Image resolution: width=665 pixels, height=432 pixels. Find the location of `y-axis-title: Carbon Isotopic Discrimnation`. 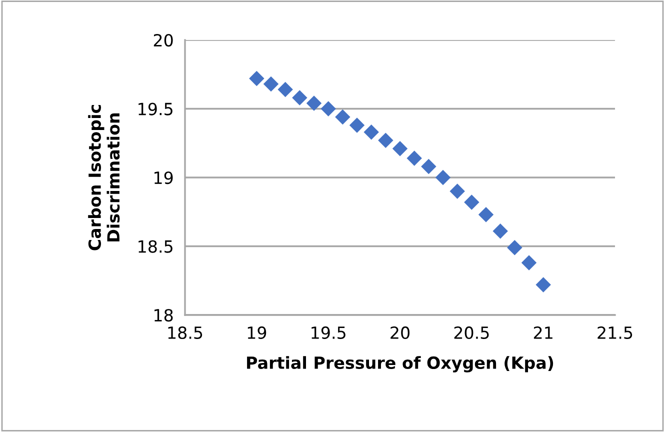

y-axis-title: Carbon Isotopic Discrimnation is located at coordinates (104, 177).